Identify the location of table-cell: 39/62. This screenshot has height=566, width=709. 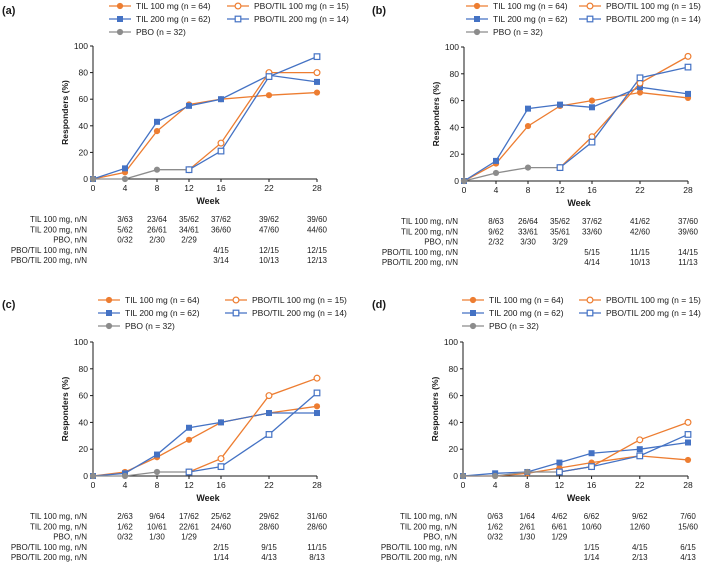
(269, 219).